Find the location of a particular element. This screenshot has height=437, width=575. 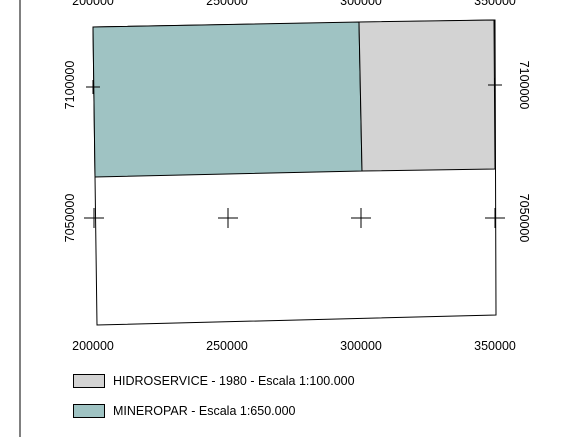

legend-item-hidroservice: HIDROSERVICE - 1980 - Escala 1:100.000 is located at coordinates (214, 381).